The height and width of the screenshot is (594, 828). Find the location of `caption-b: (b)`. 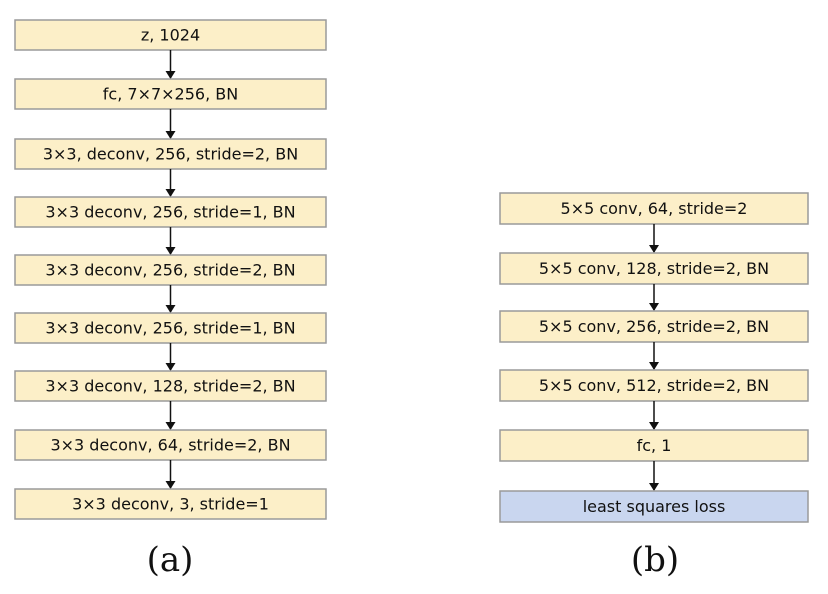

caption-b: (b) is located at coordinates (655, 560).